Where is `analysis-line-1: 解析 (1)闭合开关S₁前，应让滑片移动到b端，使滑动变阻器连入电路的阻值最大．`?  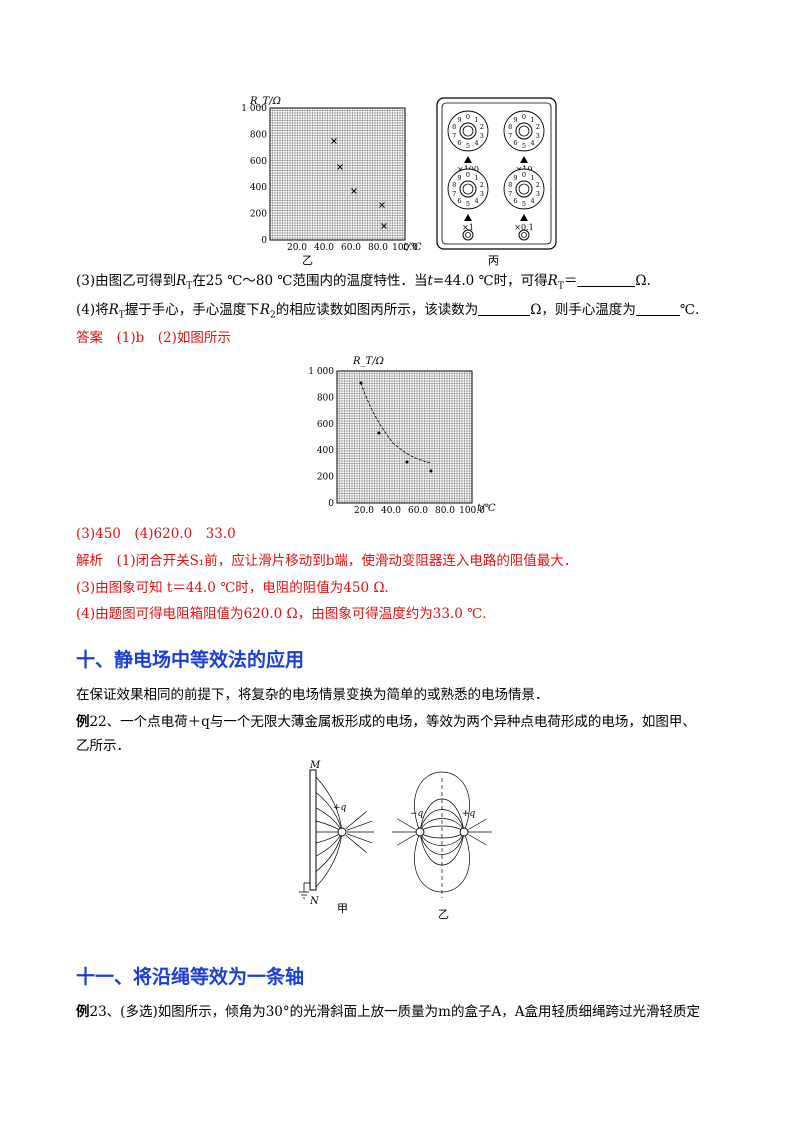 analysis-line-1: 解析 (1)闭合开关S₁前，应让滑片移动到b端，使滑动变阻器连入电路的阻值最大． is located at coordinates (326, 561).